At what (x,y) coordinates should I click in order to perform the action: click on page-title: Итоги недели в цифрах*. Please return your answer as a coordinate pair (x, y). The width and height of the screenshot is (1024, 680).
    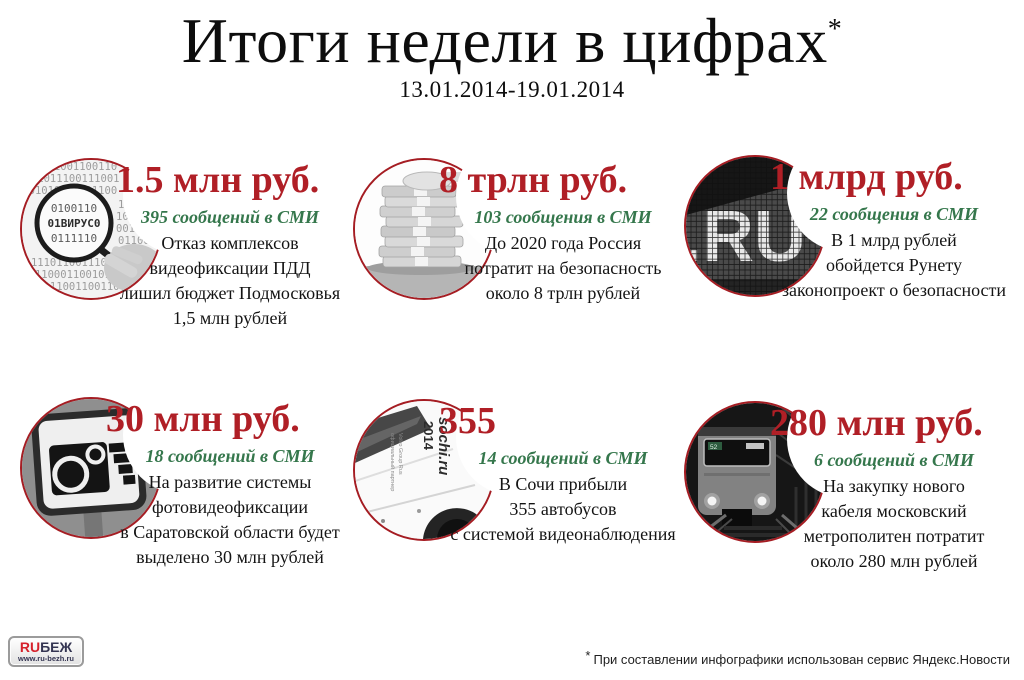
    Looking at the image, I should click on (512, 40).